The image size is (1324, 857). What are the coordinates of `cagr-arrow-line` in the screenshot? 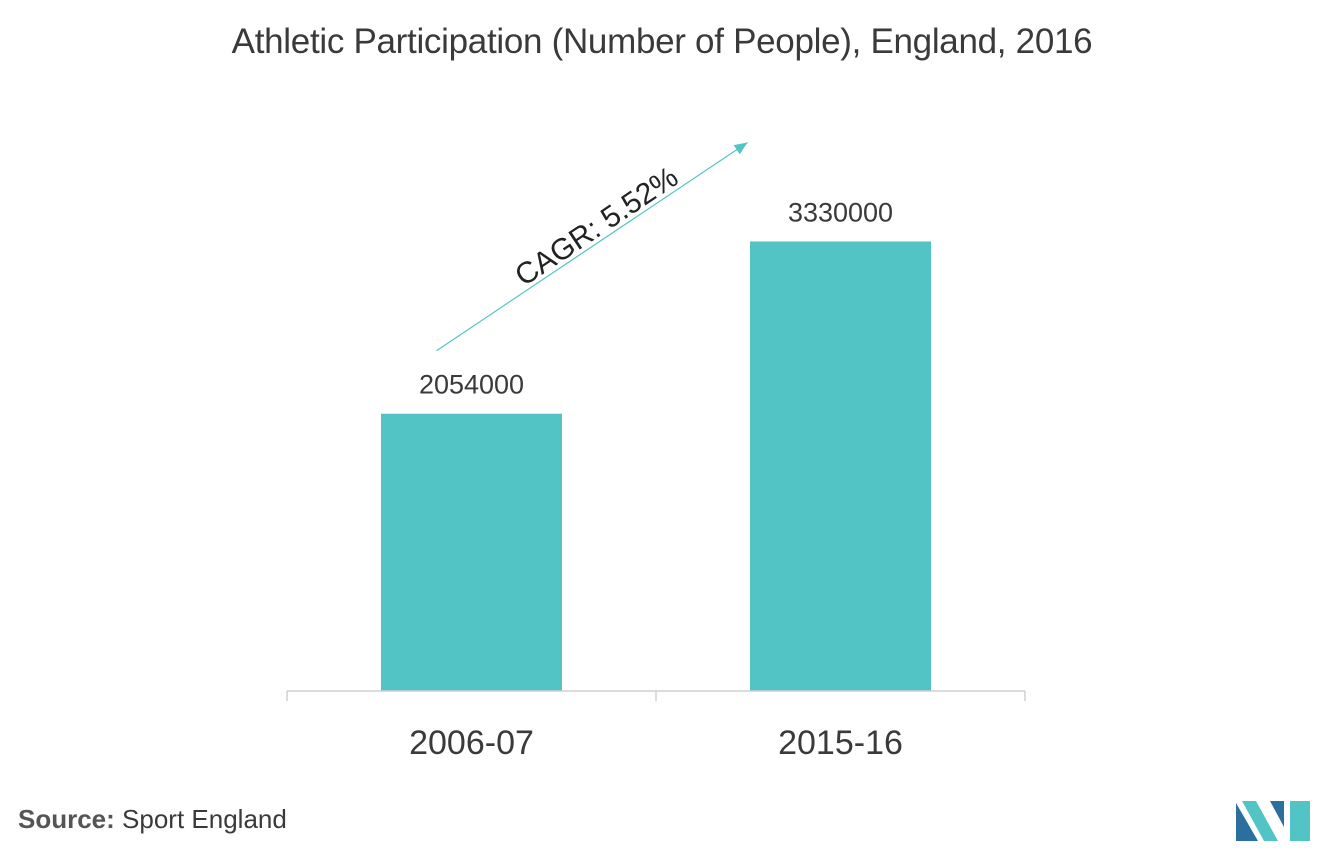 It's located at (592, 246).